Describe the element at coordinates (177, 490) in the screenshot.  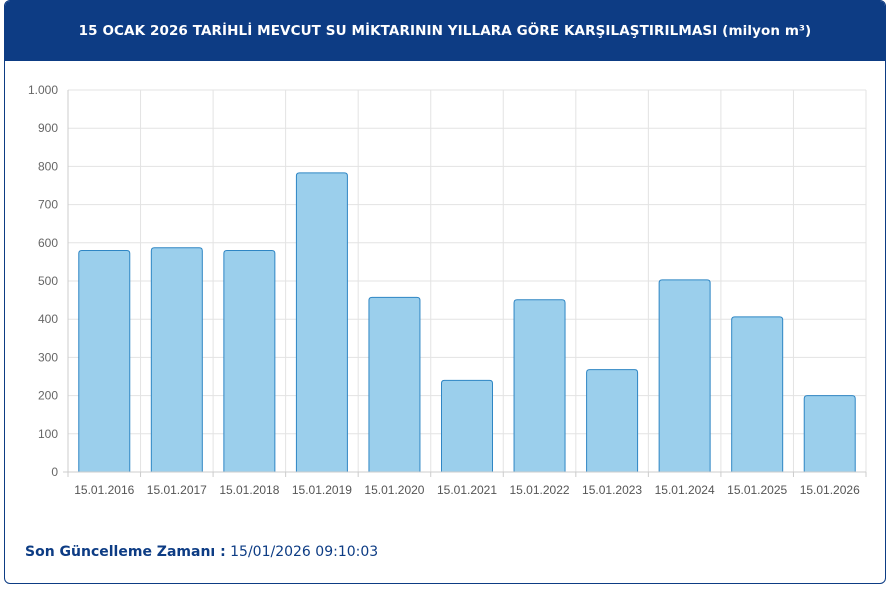
I see `x-tick-label: 15.01.2017` at that location.